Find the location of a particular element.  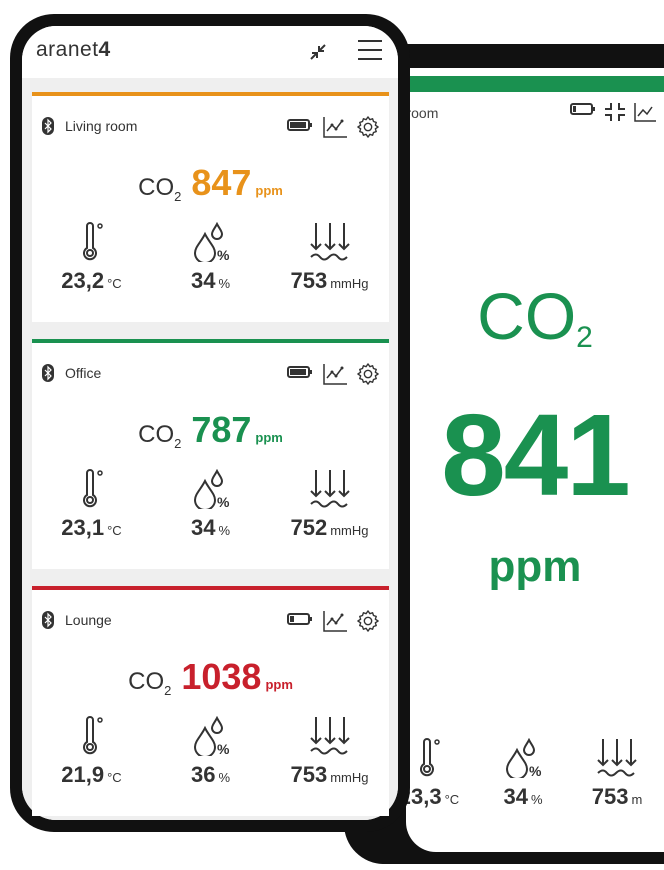

sensor-name: Office is located at coordinates (83, 373).